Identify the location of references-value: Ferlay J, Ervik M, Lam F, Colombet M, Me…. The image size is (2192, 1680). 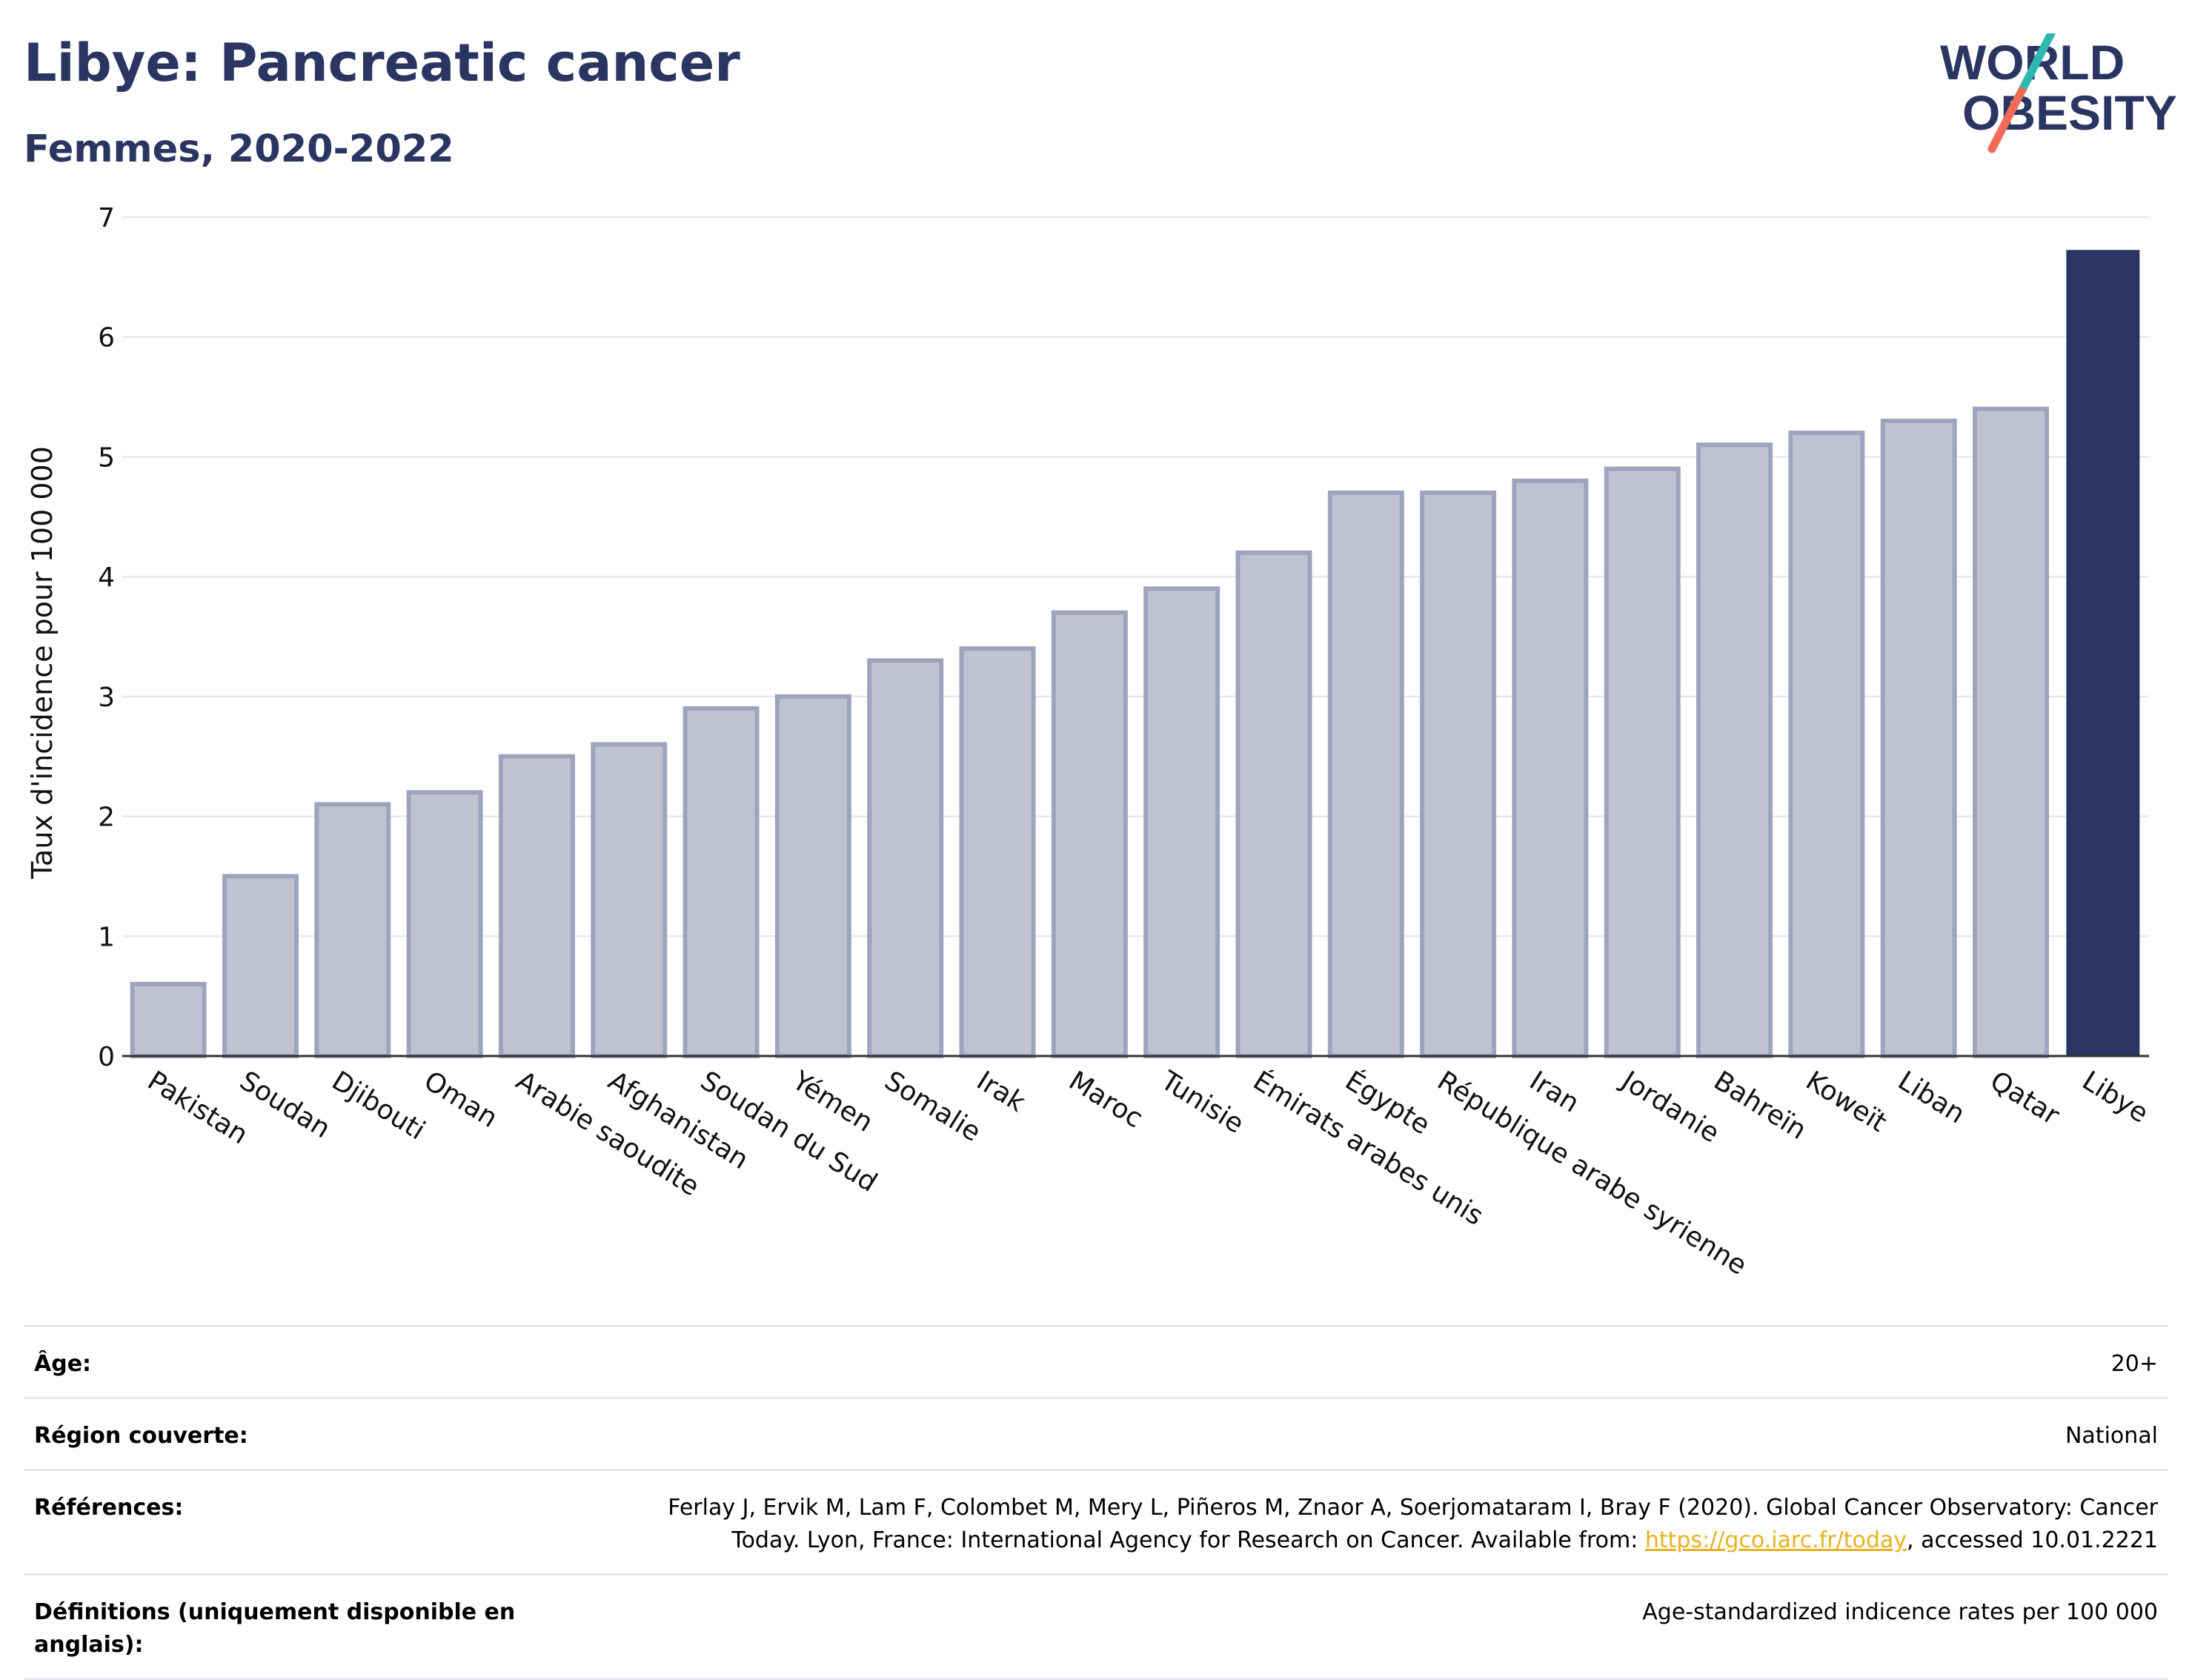
(1340, 1525).